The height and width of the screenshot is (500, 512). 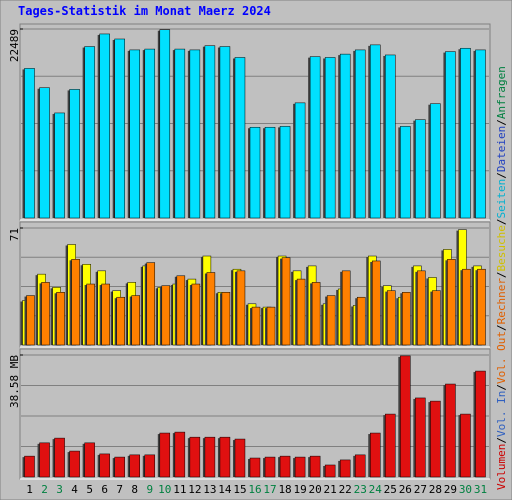 What do you see at coordinates (59, 489) in the screenshot?
I see `x-tick-label: 3` at bounding box center [59, 489].